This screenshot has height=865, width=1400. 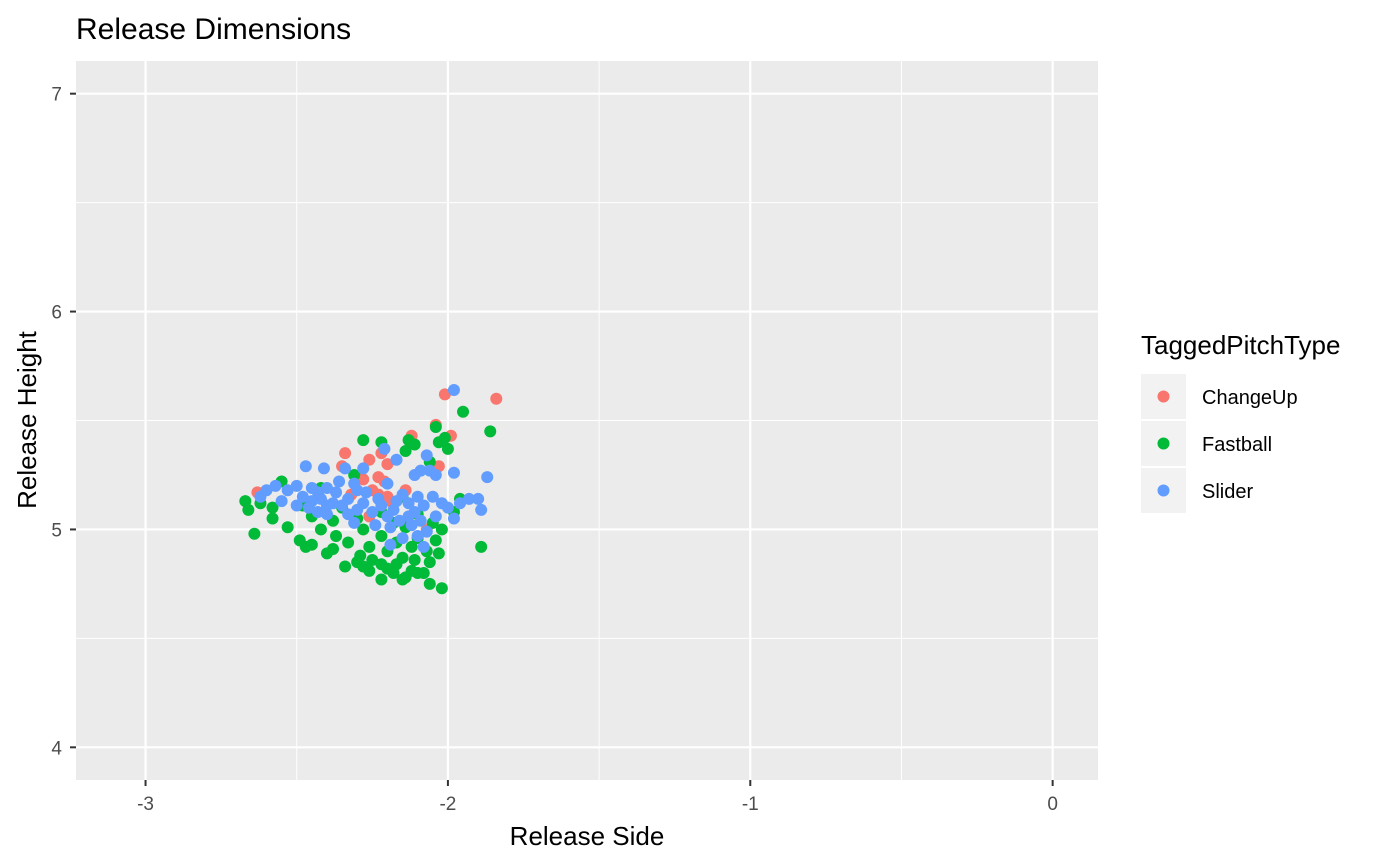 What do you see at coordinates (597, 797) in the screenshot?
I see `x-axis: -3 -2 -1 0` at bounding box center [597, 797].